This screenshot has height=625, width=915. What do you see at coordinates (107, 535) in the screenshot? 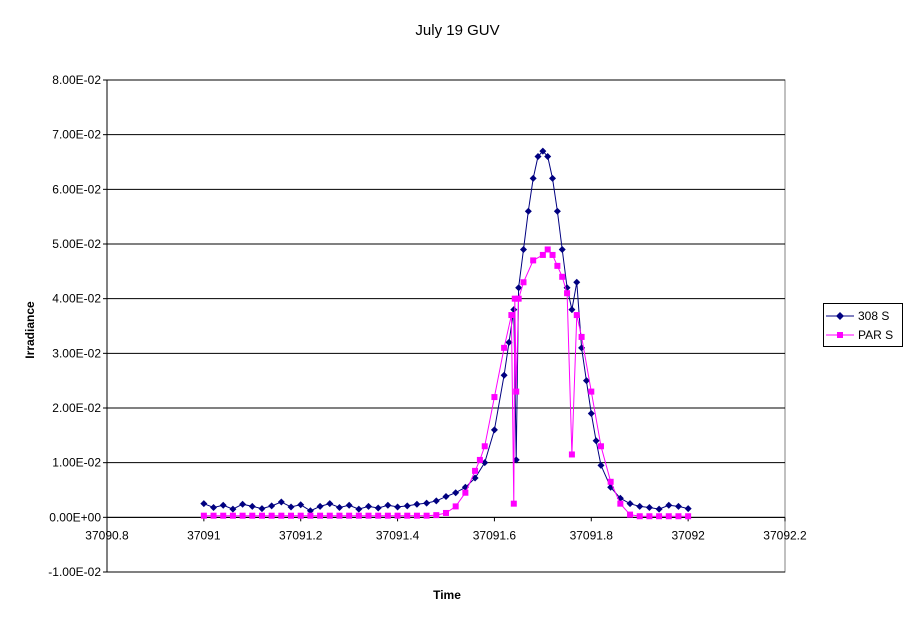
I see `x-tick-label: 37090.8` at bounding box center [107, 535].